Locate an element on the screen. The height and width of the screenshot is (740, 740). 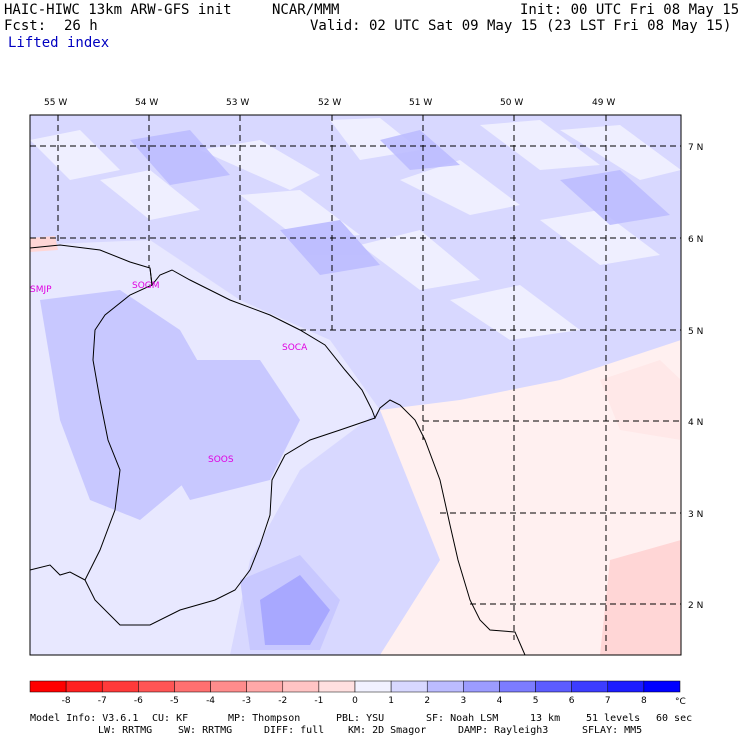
station-smjp: SMJP is located at coordinates (41, 290).